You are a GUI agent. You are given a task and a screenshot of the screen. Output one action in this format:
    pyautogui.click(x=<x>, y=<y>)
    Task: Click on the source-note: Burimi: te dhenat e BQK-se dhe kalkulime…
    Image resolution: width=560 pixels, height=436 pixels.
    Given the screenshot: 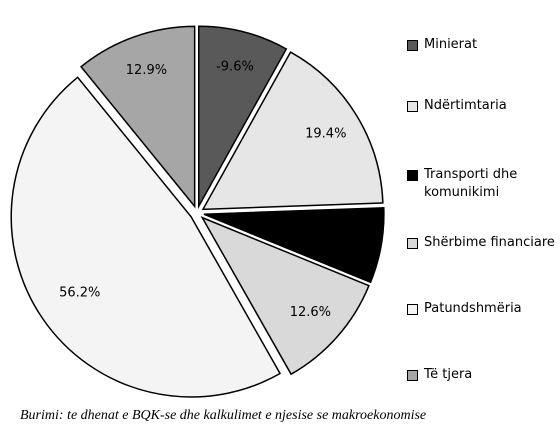 What is the action you would take?
    pyautogui.click(x=223, y=415)
    